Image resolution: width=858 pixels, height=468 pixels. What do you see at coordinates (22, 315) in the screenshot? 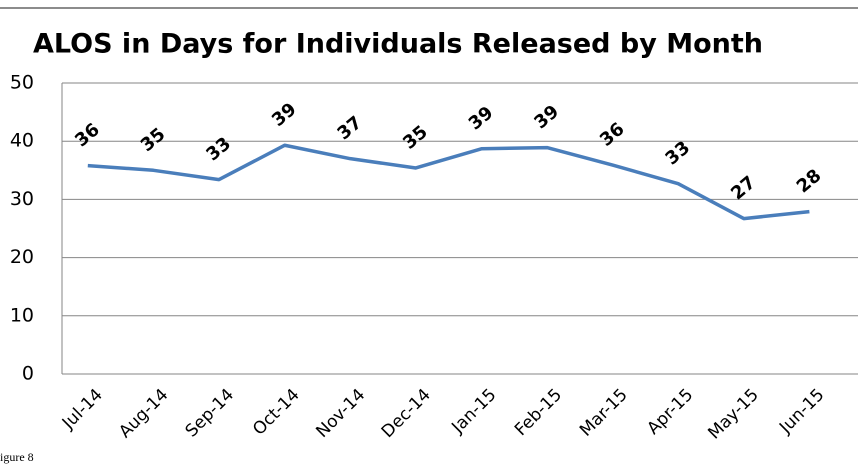
I see `y-tick-label: 10` at bounding box center [22, 315].